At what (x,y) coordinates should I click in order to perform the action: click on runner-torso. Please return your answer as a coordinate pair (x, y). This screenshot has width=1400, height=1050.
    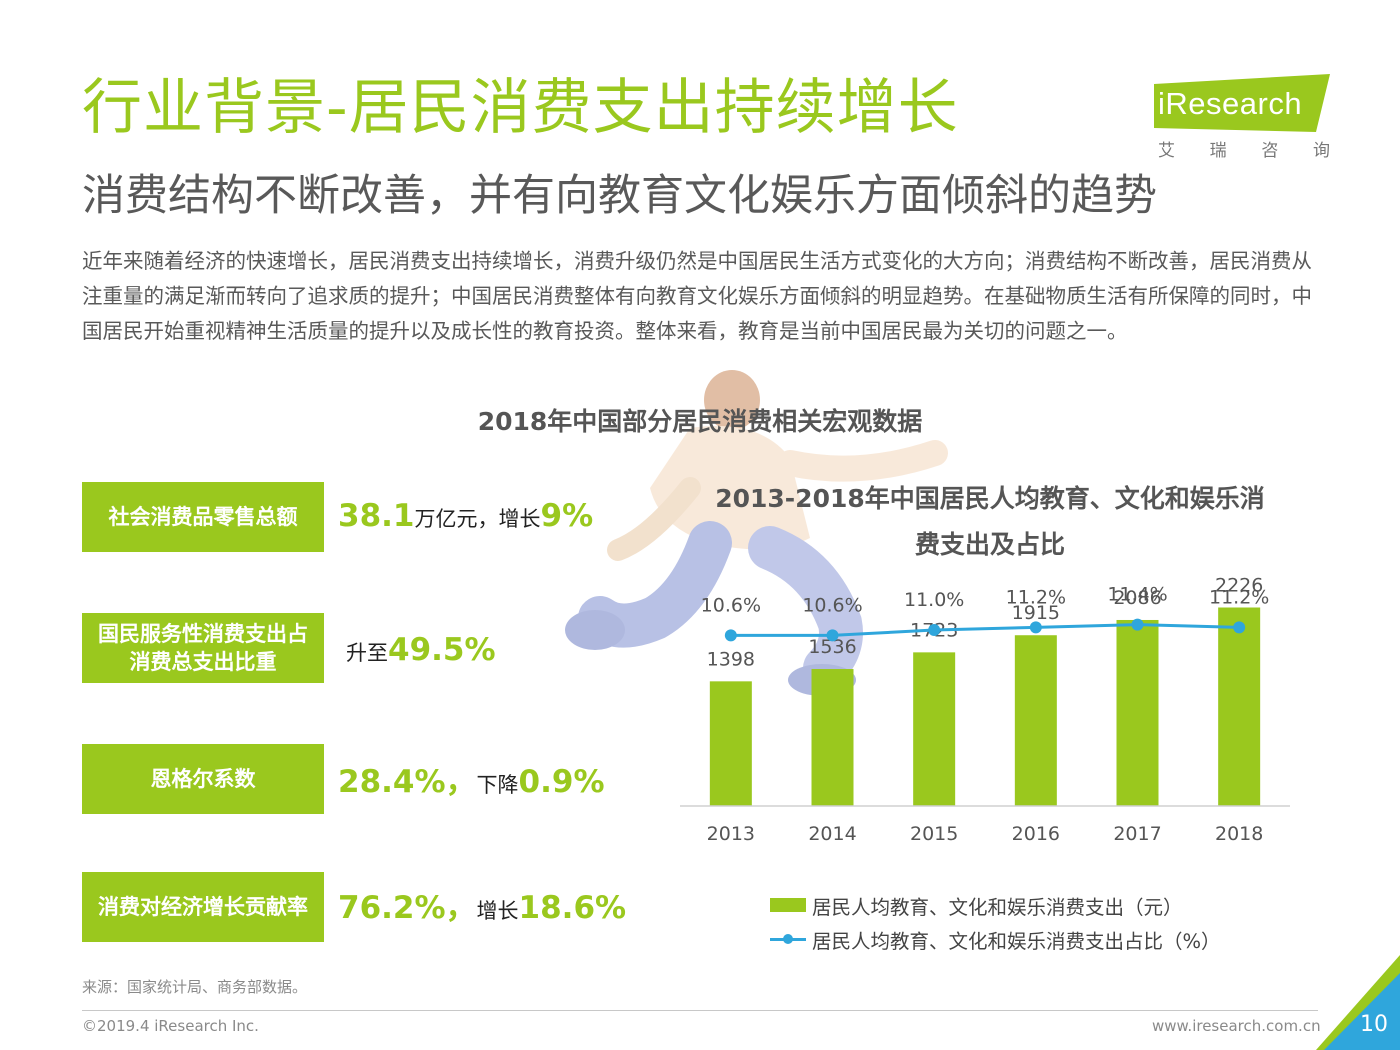
    Looking at the image, I should click on (730, 488).